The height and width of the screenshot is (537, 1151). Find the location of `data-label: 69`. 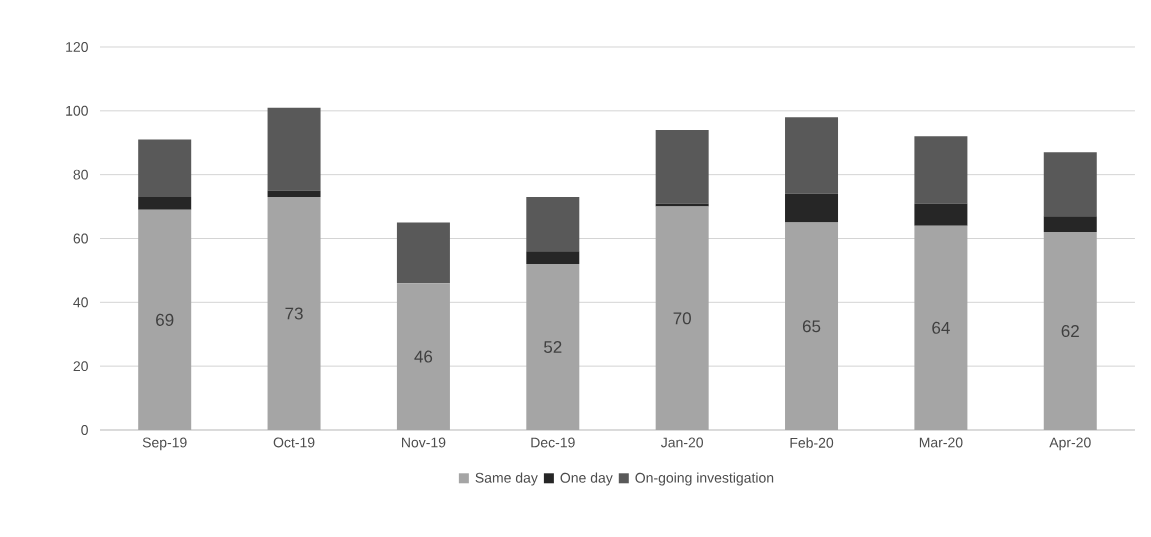

data-label: 69 is located at coordinates (165, 319).